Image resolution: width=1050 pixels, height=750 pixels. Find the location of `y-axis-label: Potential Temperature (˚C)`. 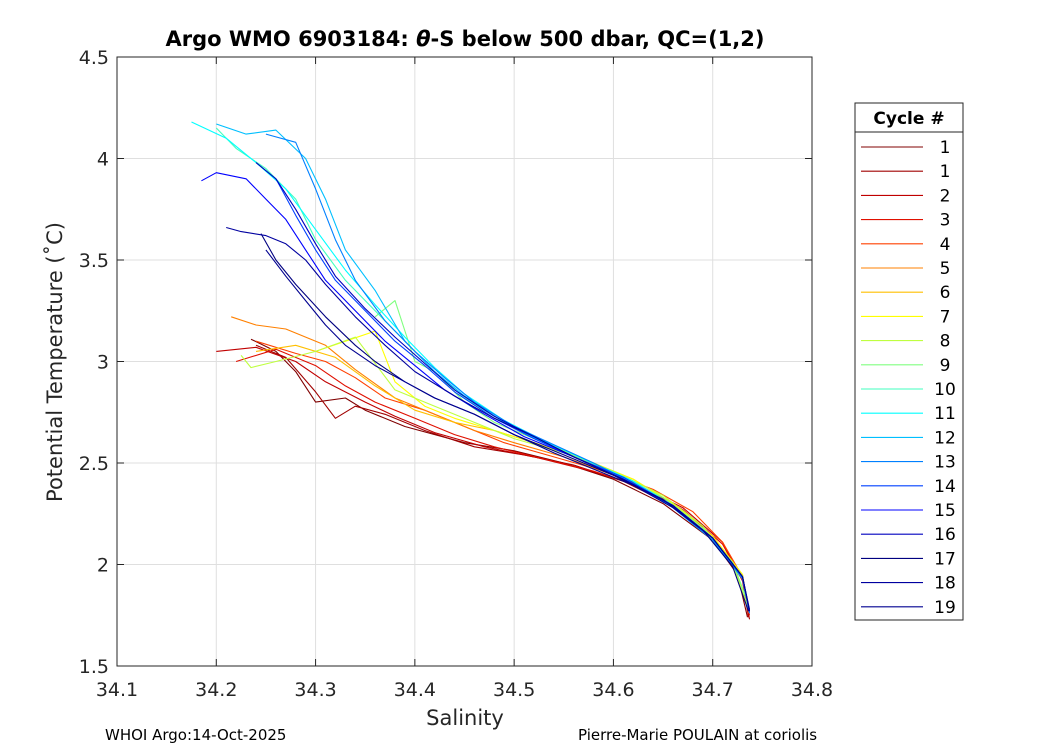

y-axis-label: Potential Temperature (˚C) is located at coordinates (55, 362).